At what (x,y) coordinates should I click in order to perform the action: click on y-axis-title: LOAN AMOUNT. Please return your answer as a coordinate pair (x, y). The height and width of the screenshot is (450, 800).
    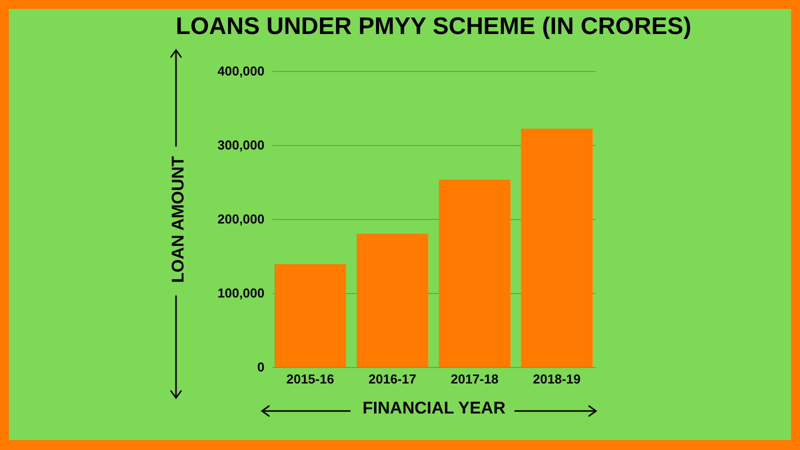
    Looking at the image, I should click on (178, 219).